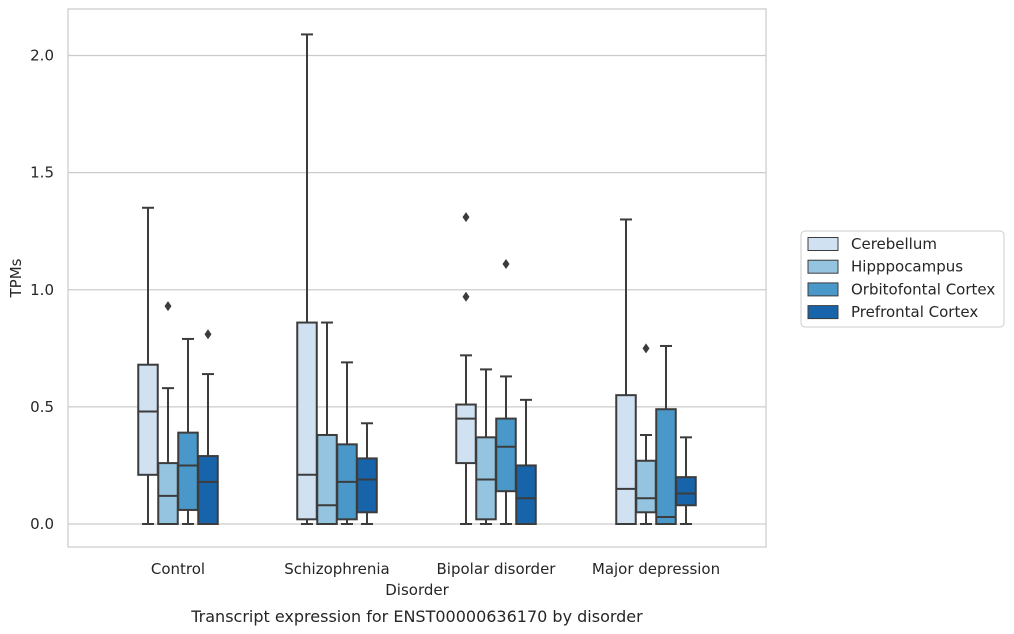 This screenshot has width=1014, height=634. What do you see at coordinates (42, 56) in the screenshot?
I see `y-tick-label: 2.0` at bounding box center [42, 56].